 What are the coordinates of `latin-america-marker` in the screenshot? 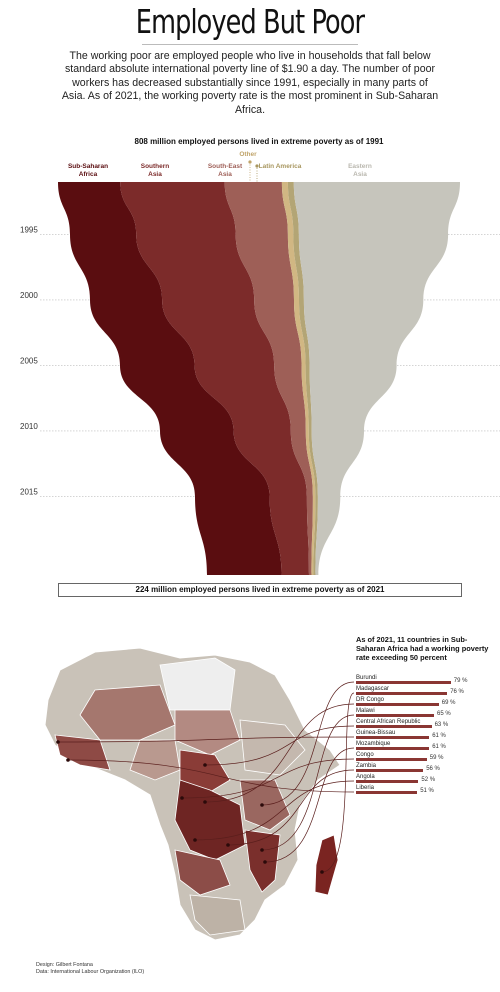 It's located at (257, 166).